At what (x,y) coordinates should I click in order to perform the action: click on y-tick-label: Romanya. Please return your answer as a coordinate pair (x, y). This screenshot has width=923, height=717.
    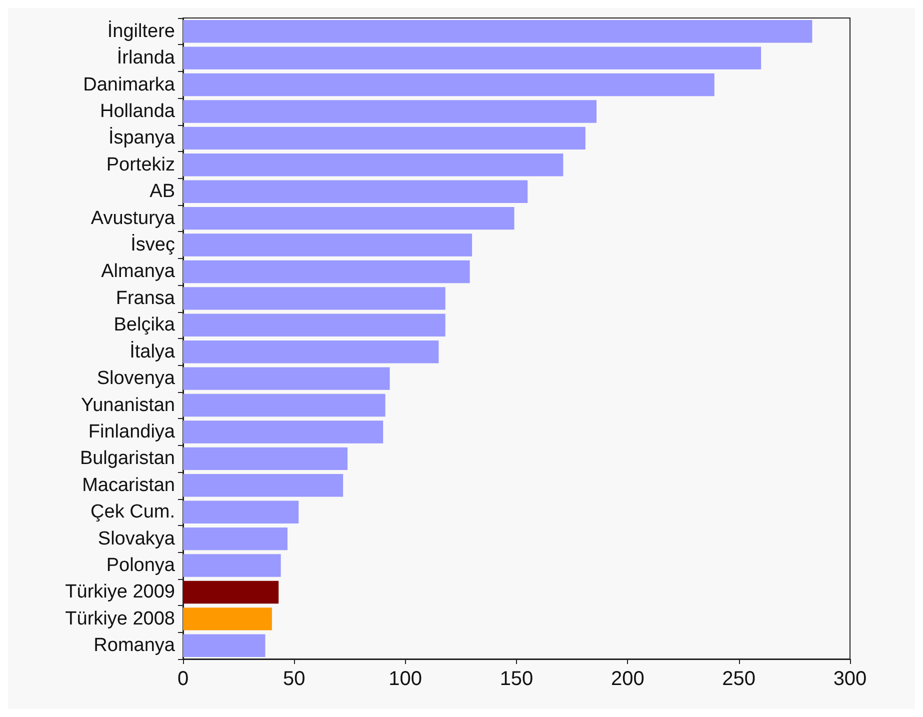
    Looking at the image, I should click on (135, 645).